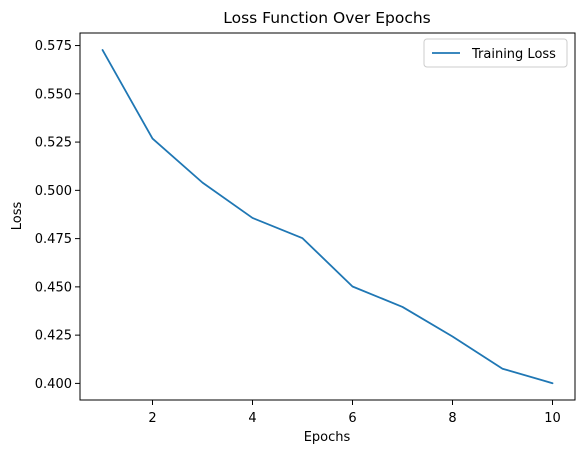 Image resolution: width=584 pixels, height=455 pixels. I want to click on x-tick-label: 6, so click(352, 418).